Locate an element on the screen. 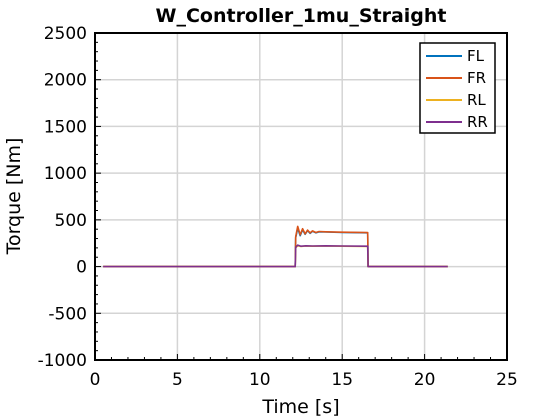  x-tick-label: 5 is located at coordinates (177, 380).